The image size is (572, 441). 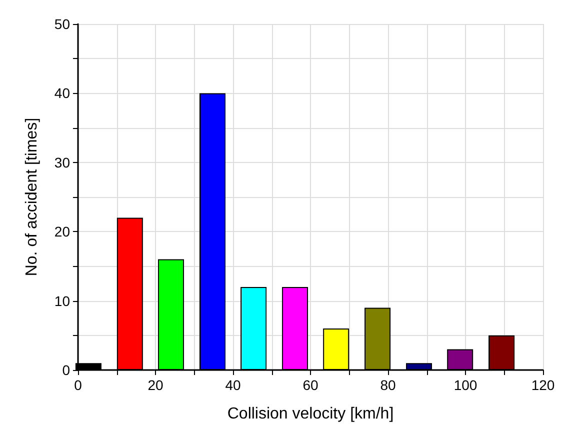 I want to click on y-tick-label: 0, so click(x=66, y=370).